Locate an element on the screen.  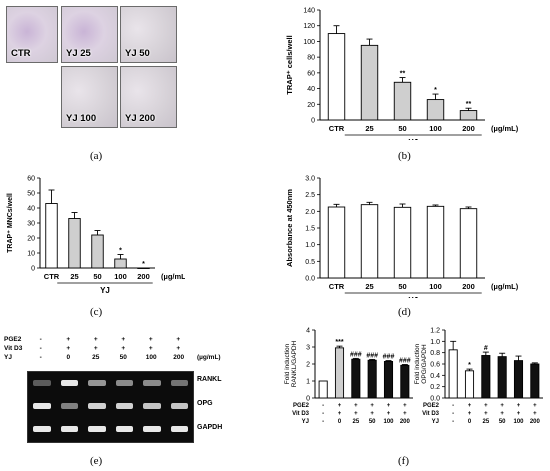
micrograph-label: YJ 50 is located at coordinates (137, 53).